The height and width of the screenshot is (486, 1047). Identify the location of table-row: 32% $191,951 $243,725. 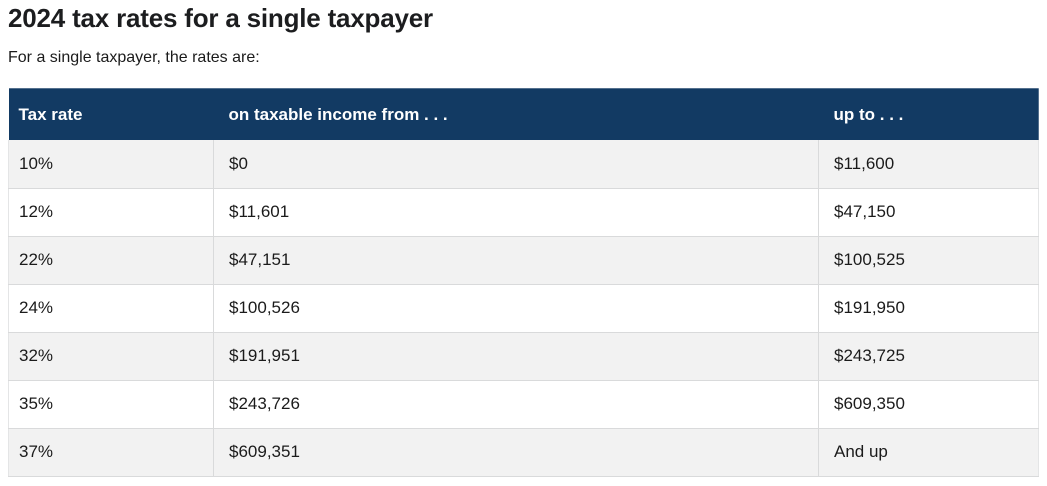
(523, 356).